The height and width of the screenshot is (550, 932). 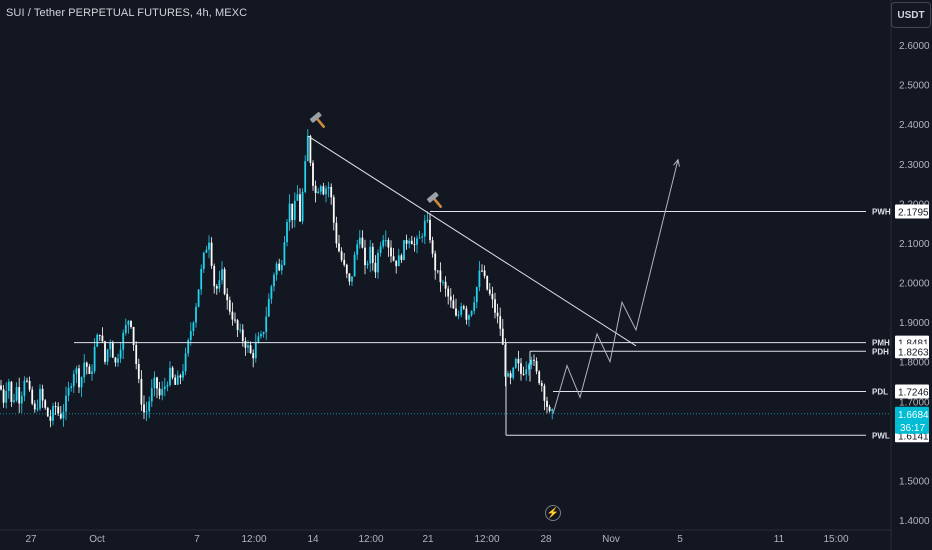 What do you see at coordinates (197, 539) in the screenshot?
I see `time-tick-label: 7` at bounding box center [197, 539].